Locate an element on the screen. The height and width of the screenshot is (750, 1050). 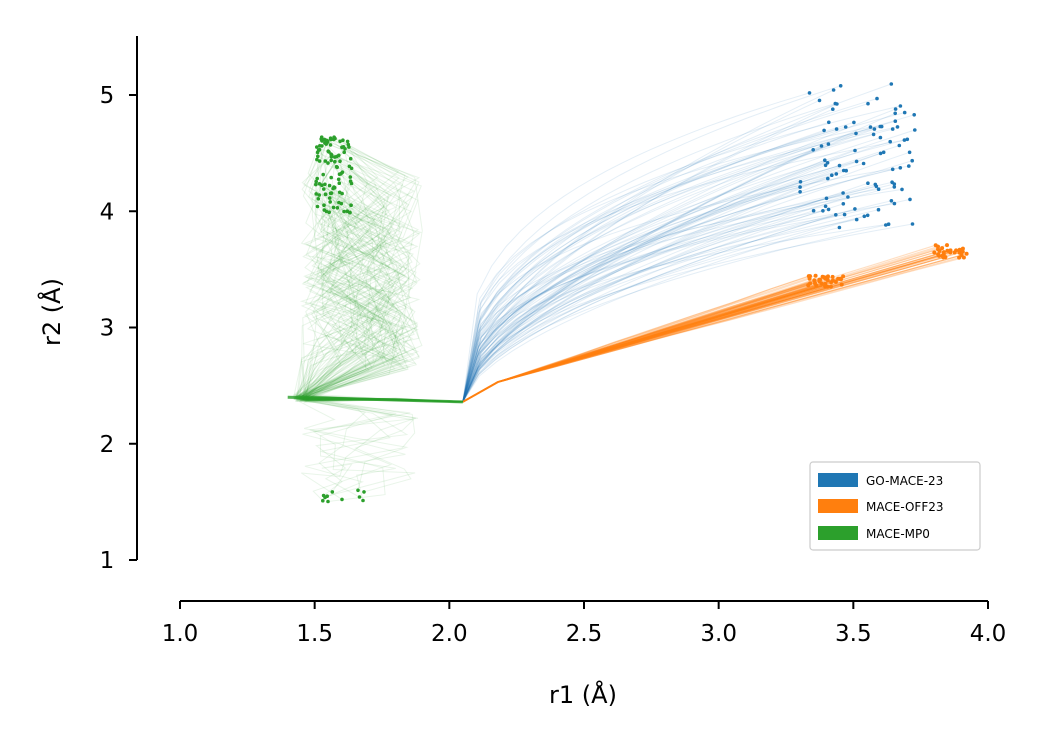
x-axis-label: r1 (Å) is located at coordinates (583, 694).